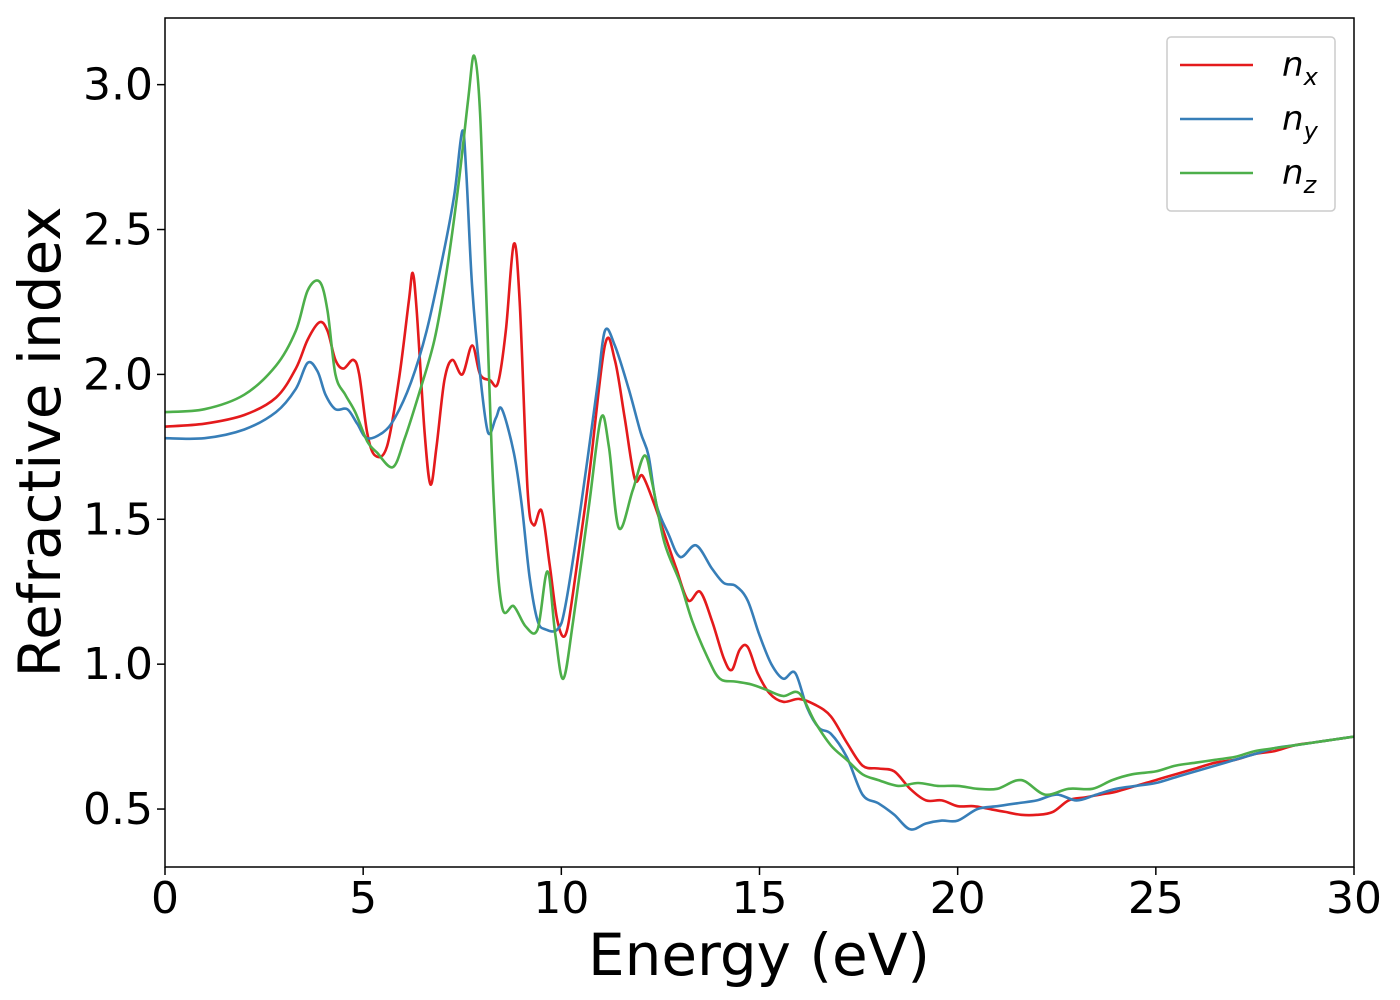  I want to click on x-tick-label: 30, so click(1354, 898).